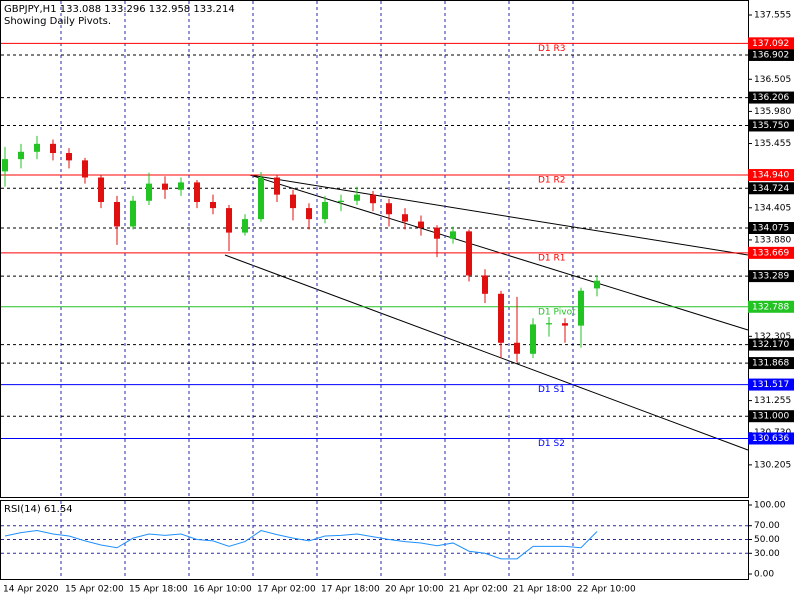 The width and height of the screenshot is (800, 600). What do you see at coordinates (552, 49) in the screenshot?
I see `pivot-name: D1 R3` at bounding box center [552, 49].